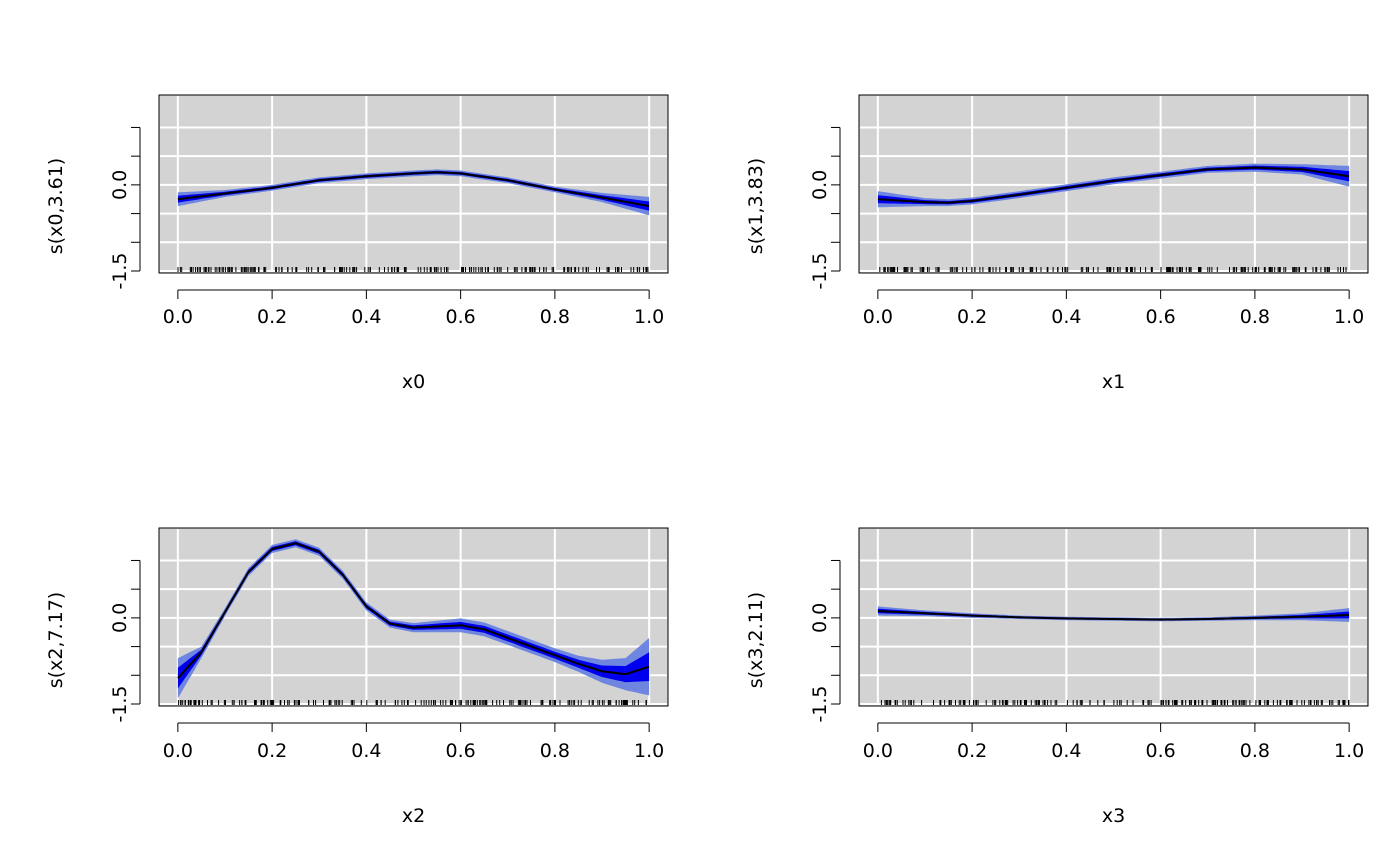 The height and width of the screenshot is (866, 1400). Describe the element at coordinates (413, 816) in the screenshot. I see `x-axis-title: x2` at that location.